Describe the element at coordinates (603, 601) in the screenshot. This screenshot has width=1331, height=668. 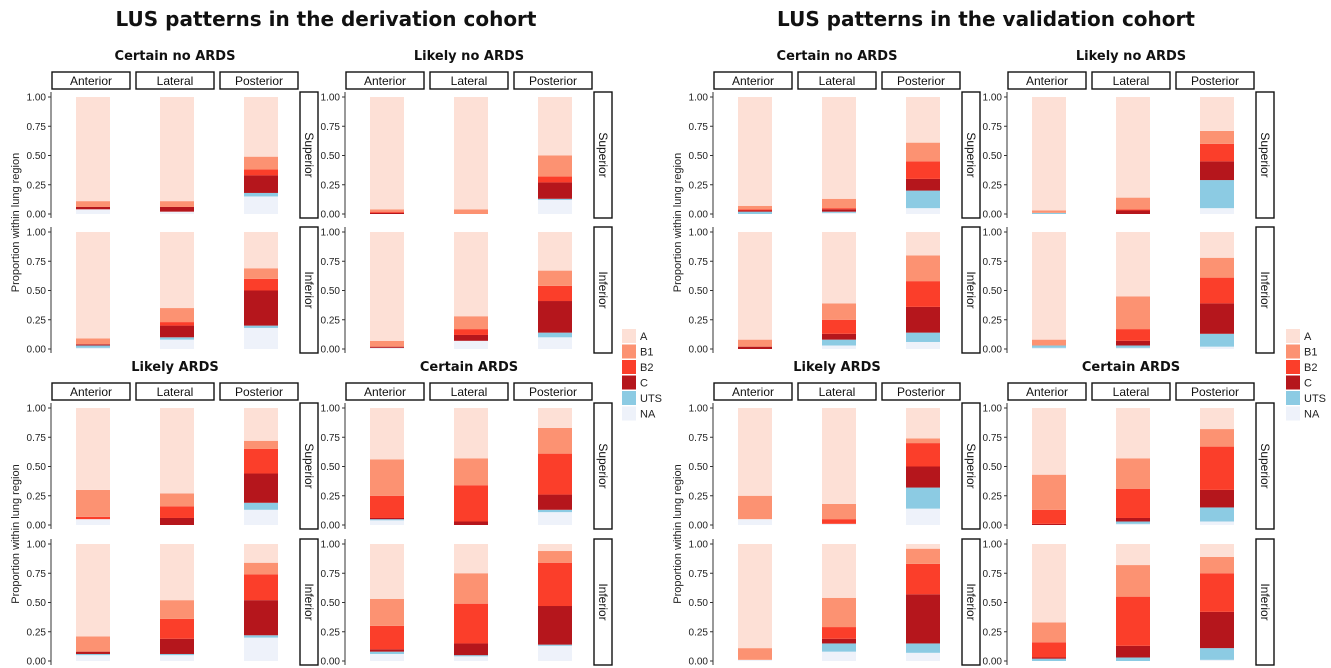
I see `row-label-inferior: Inferior` at that location.